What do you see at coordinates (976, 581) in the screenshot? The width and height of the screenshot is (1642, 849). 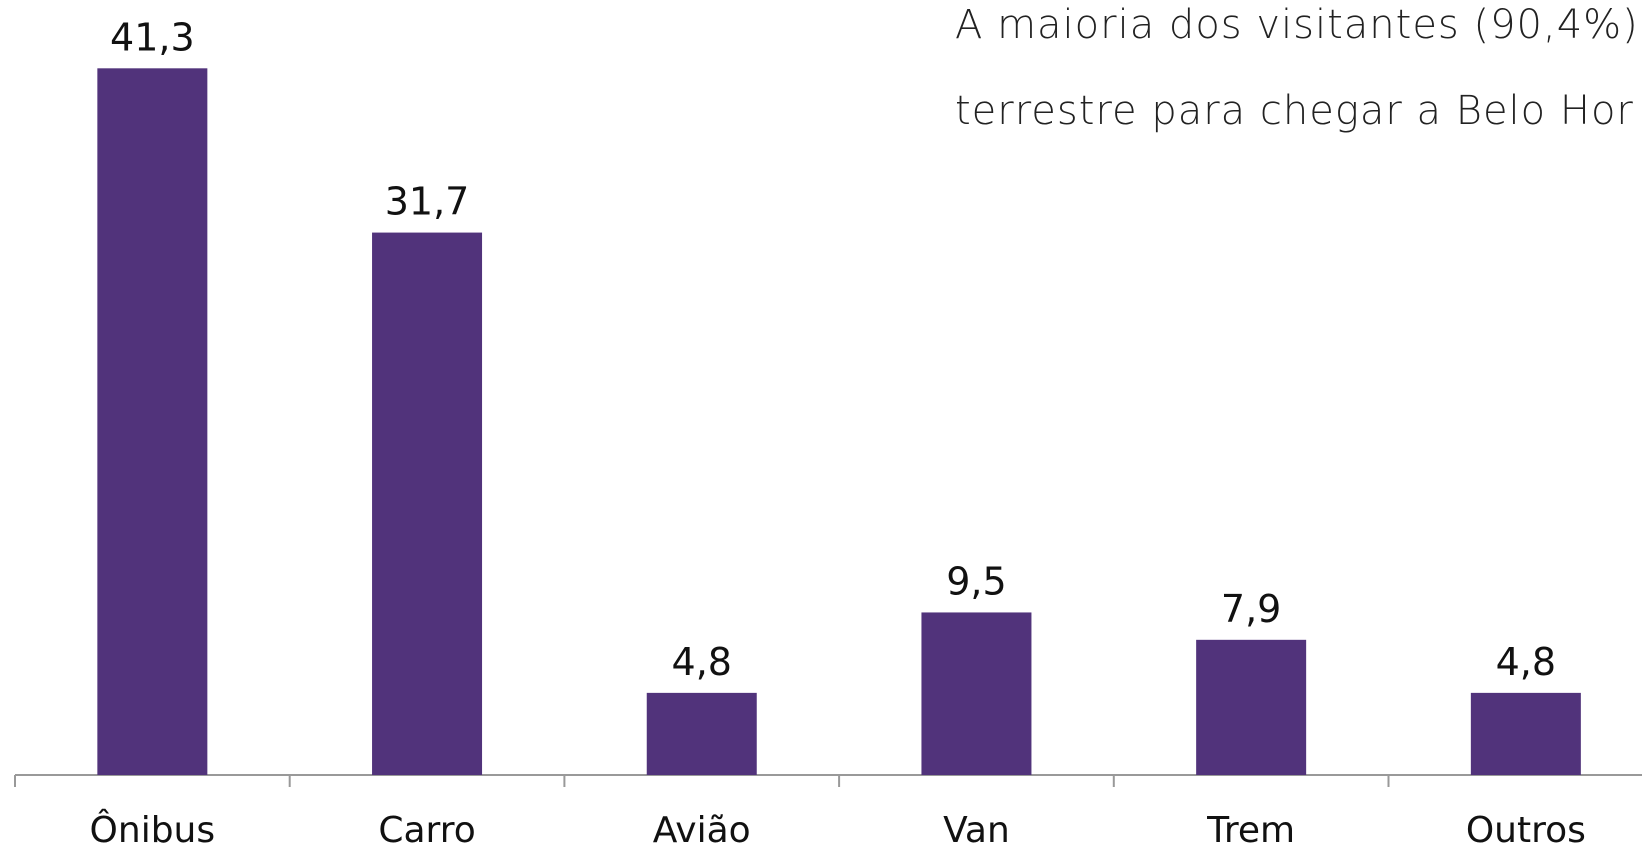 I see `value-label: 9,5` at bounding box center [976, 581].